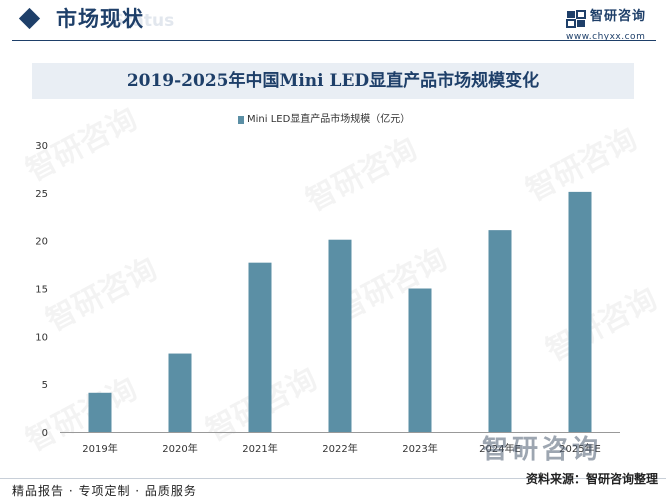 The image size is (666, 503). I want to click on brand-url: www.chyxx.com, so click(606, 37).